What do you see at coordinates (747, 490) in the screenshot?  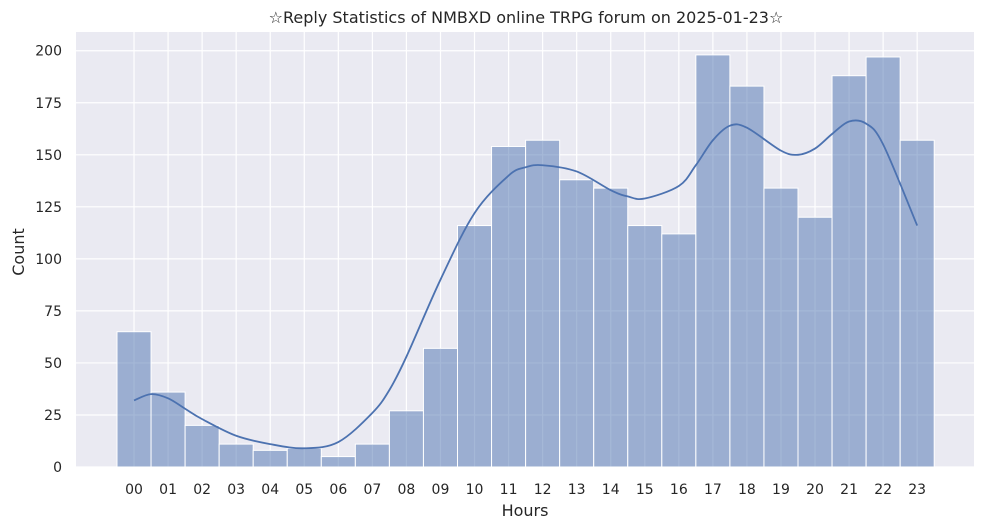 I see `x-tick-label: 18` at bounding box center [747, 490].